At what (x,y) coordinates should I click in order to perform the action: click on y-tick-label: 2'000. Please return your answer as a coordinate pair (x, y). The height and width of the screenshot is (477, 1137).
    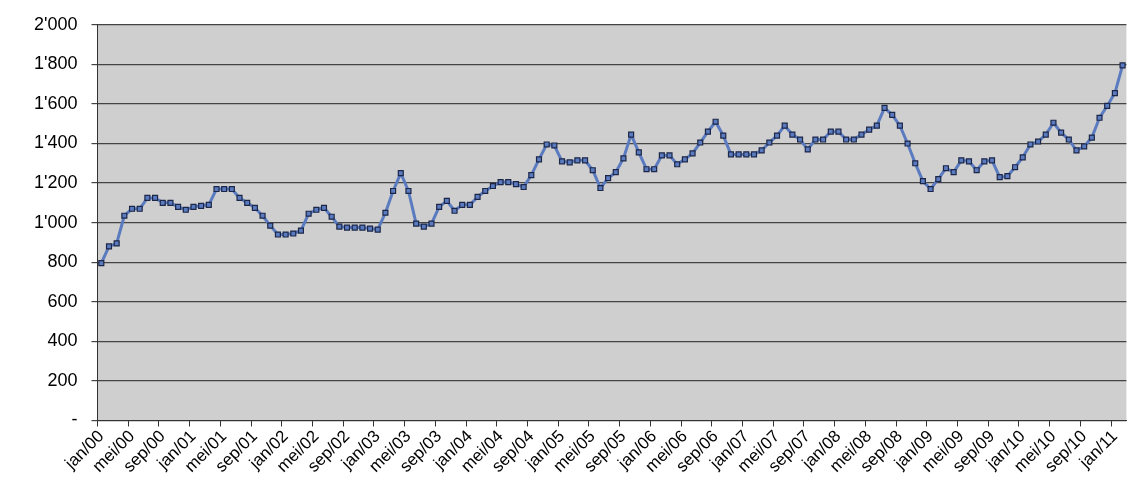
    Looking at the image, I should click on (56, 23).